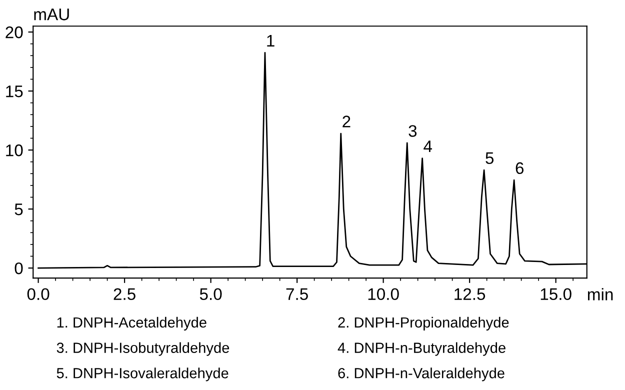  What do you see at coordinates (428, 146) in the screenshot?
I see `annotation: 4` at bounding box center [428, 146].